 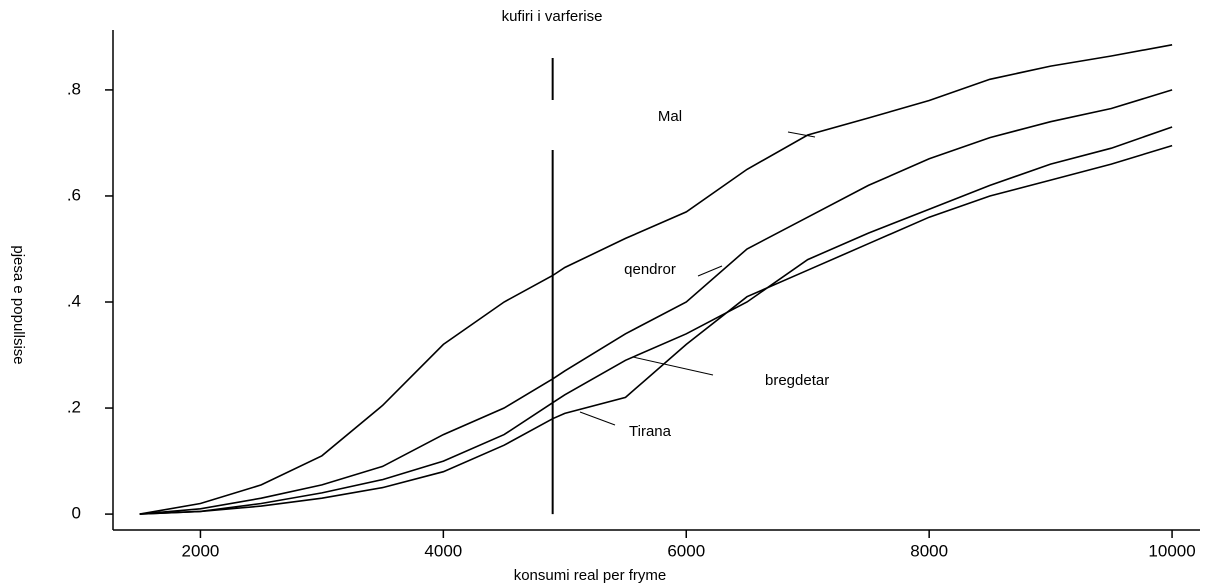 What do you see at coordinates (443, 550) in the screenshot?
I see `x-tick-label: 4000` at bounding box center [443, 550].